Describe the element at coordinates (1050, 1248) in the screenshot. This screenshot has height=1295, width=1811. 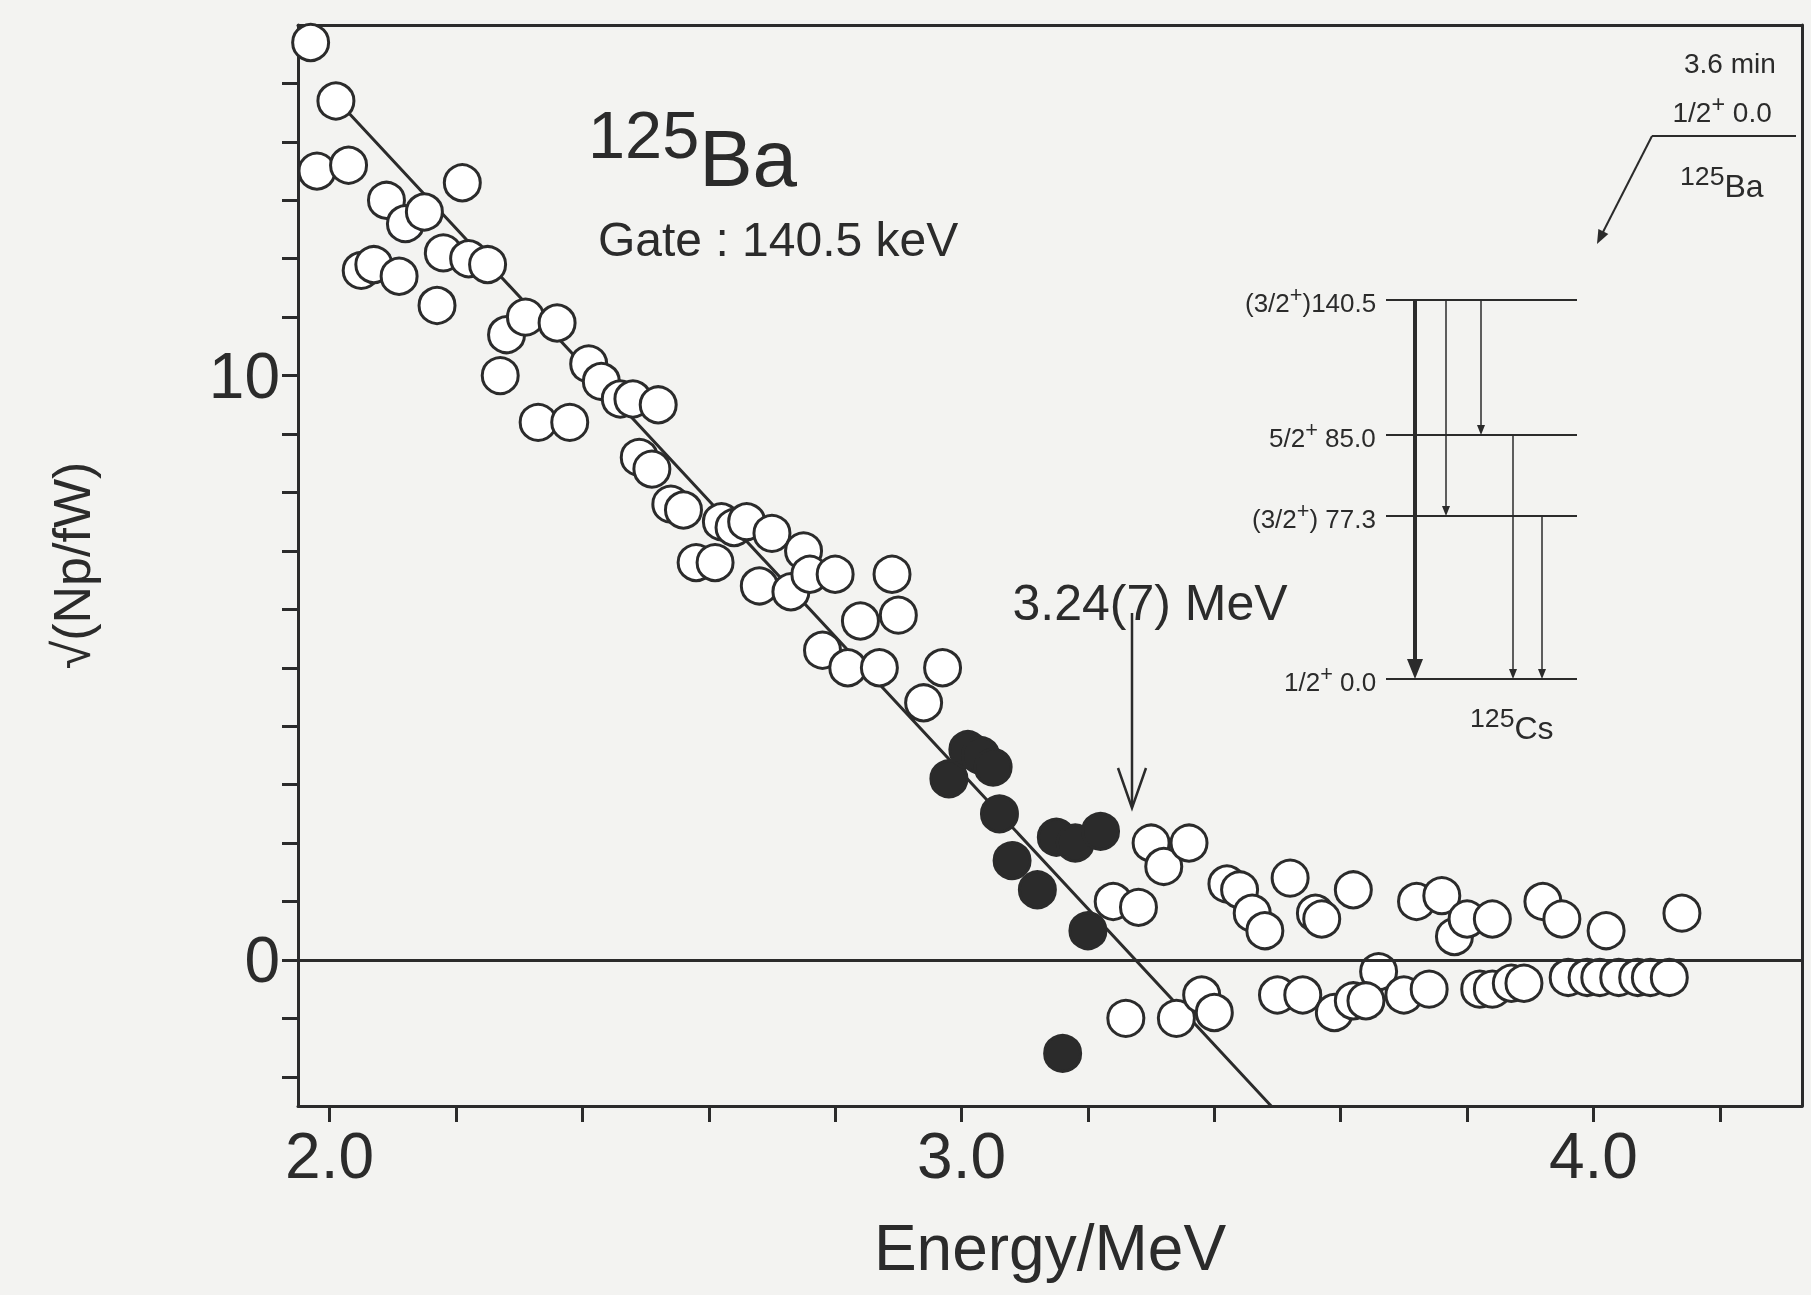
I see `x-axis-title: Energy/MeV` at that location.